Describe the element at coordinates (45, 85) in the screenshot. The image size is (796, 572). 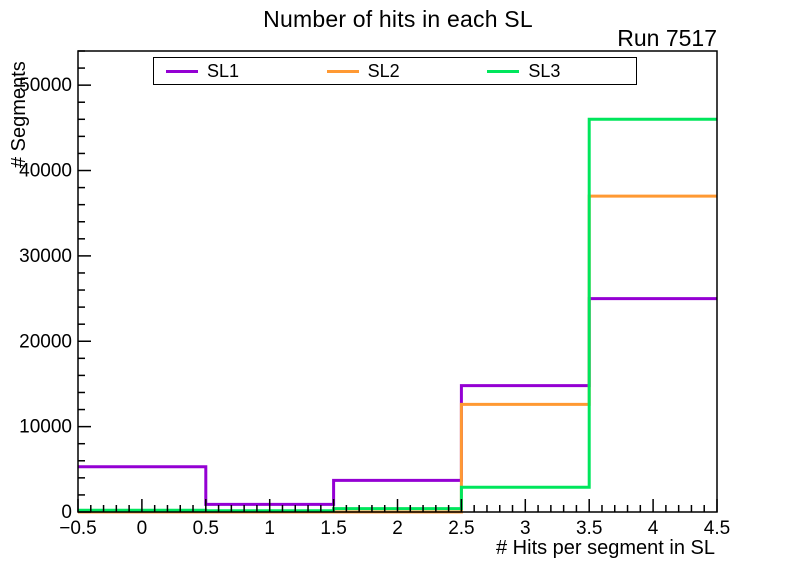
I see `y-tick-label: 50000` at that location.